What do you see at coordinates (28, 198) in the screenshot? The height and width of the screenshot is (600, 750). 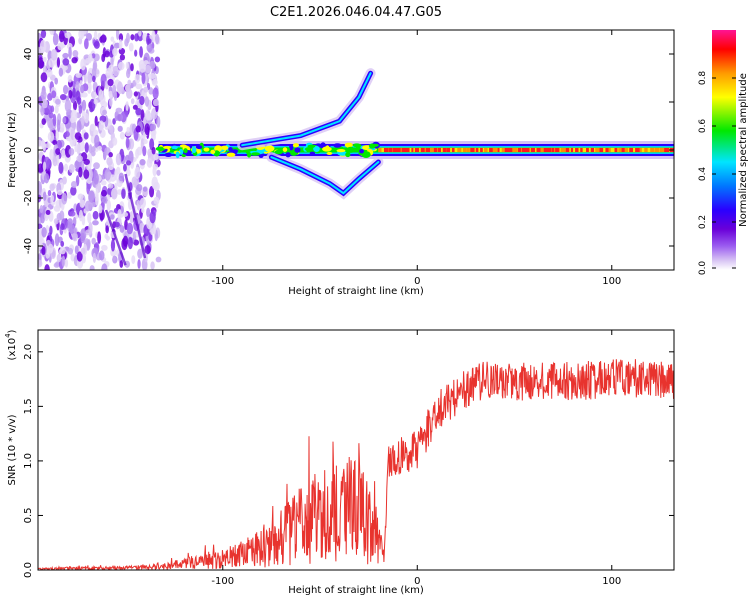 I see `spectrogram-y-tick-label: -20` at bounding box center [28, 198].